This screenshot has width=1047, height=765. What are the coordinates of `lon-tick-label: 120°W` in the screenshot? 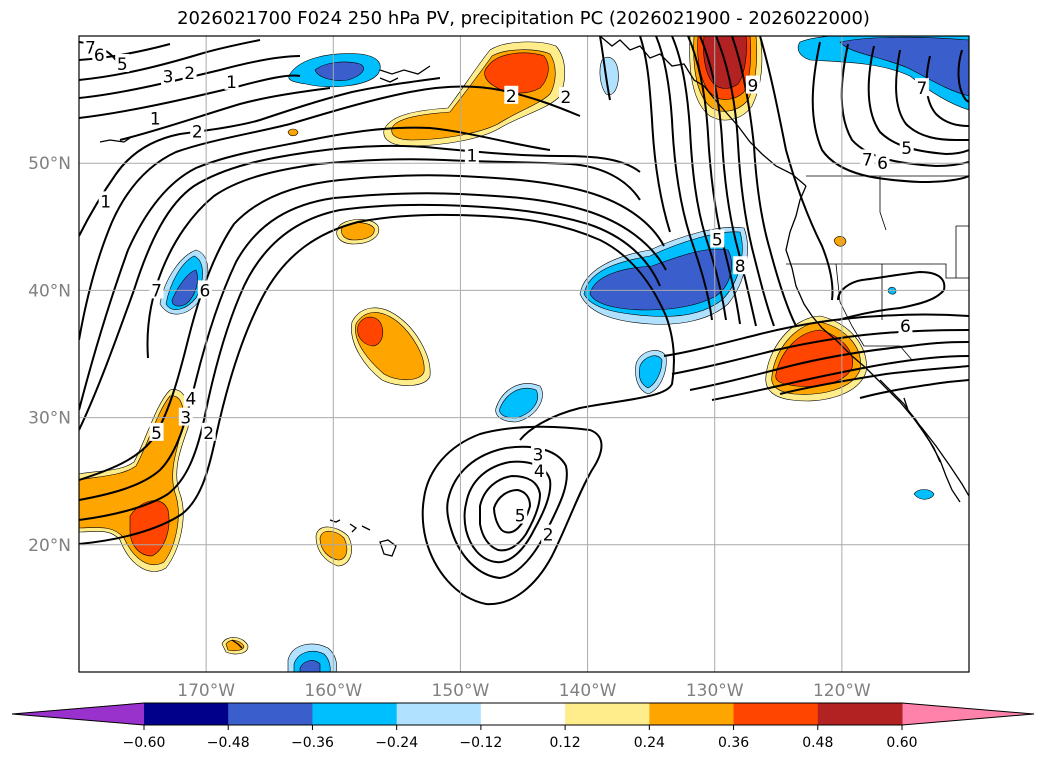 It's located at (842, 691).